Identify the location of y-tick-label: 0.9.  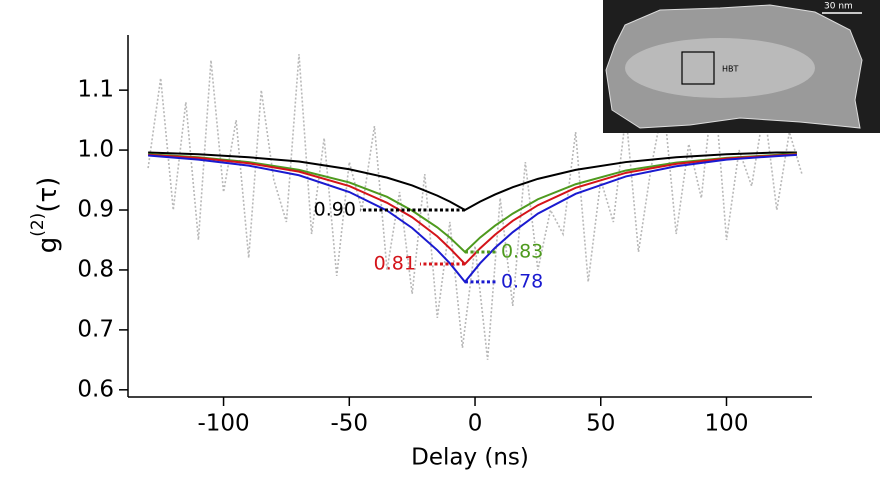
(95, 210).